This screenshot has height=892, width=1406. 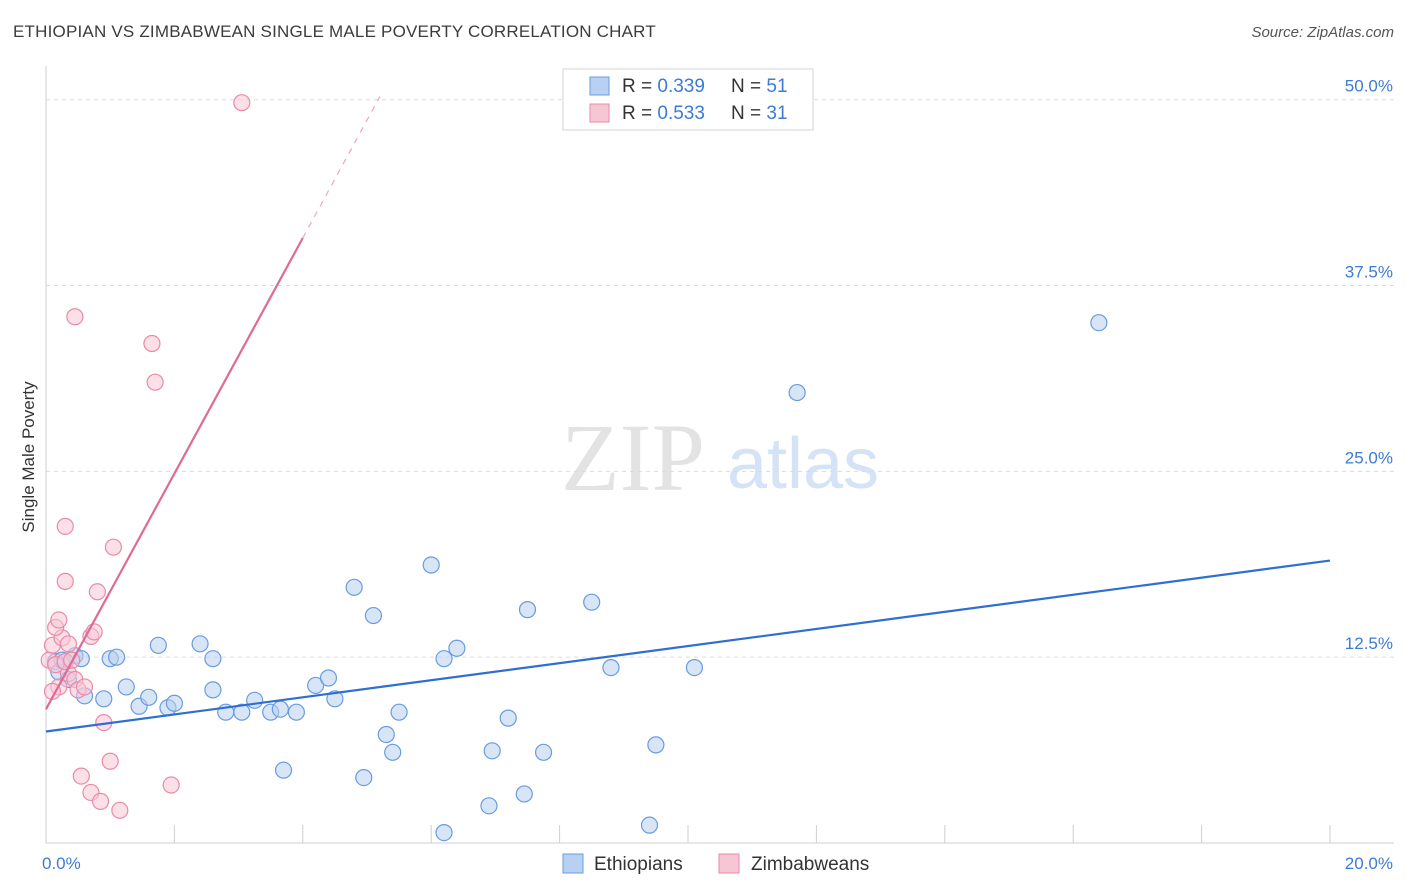 I want to click on watermark-zip: ZIP, so click(x=633, y=457).